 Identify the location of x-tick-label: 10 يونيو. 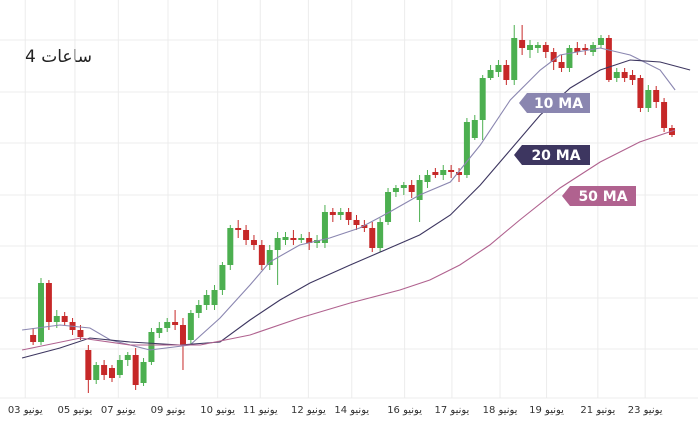
(217, 410).